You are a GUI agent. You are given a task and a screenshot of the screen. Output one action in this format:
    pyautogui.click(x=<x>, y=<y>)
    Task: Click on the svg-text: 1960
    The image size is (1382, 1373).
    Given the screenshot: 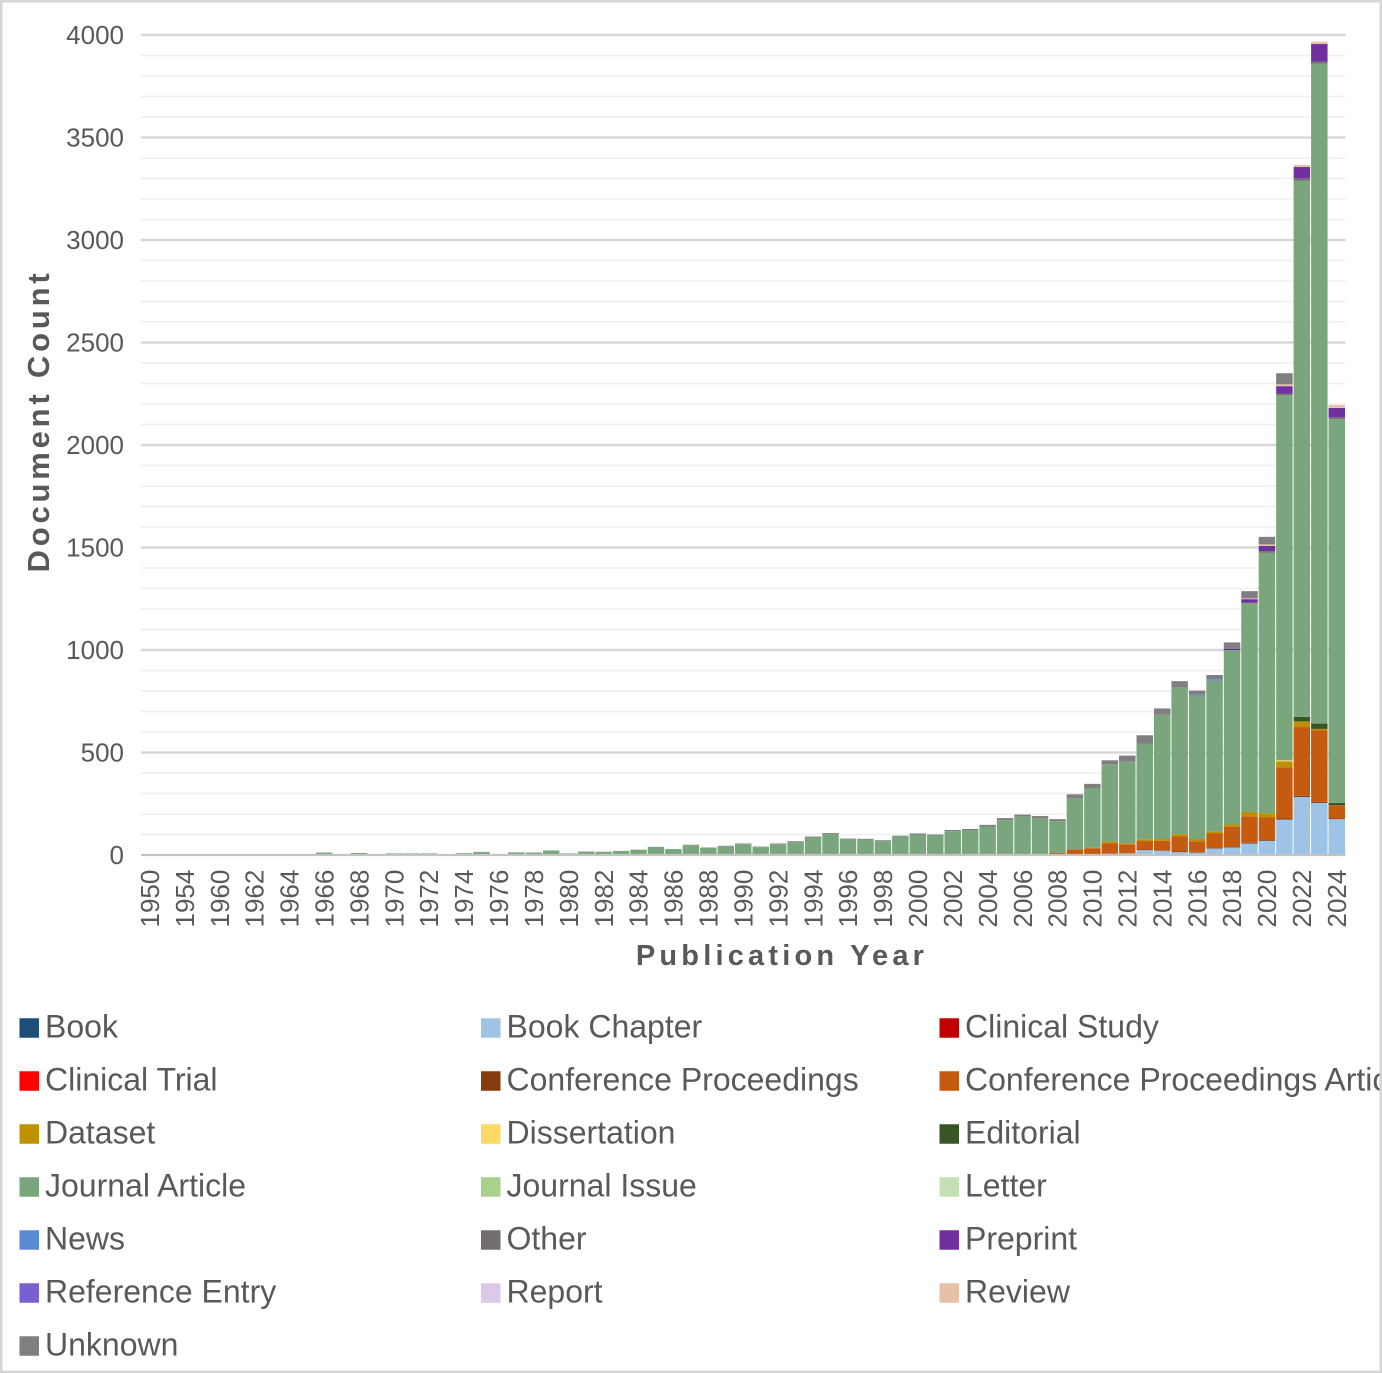 What is the action you would take?
    pyautogui.click(x=220, y=899)
    